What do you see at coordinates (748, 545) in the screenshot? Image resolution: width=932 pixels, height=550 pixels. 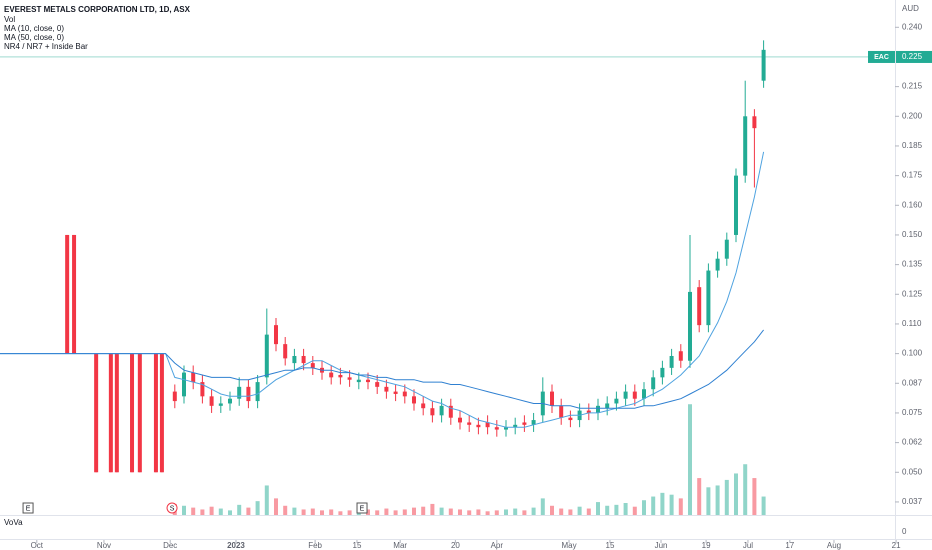 I see `x-tick-label: Jul` at bounding box center [748, 545].